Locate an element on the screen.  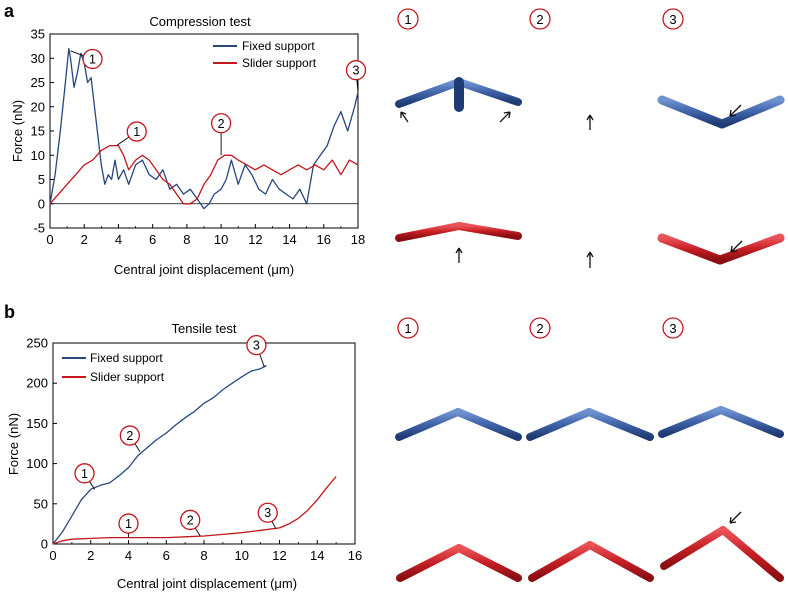
y-tick-label: 35 is located at coordinates (38, 34).